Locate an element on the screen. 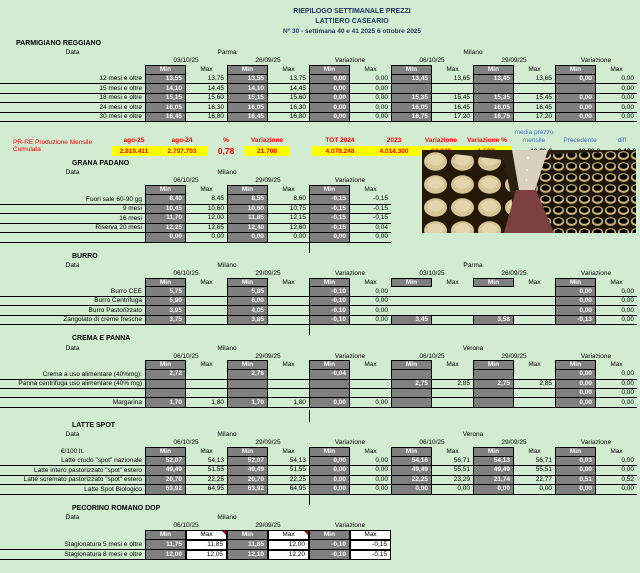 This screenshot has height=573, width=640. min-cell: 3,58 is located at coordinates (493, 320).